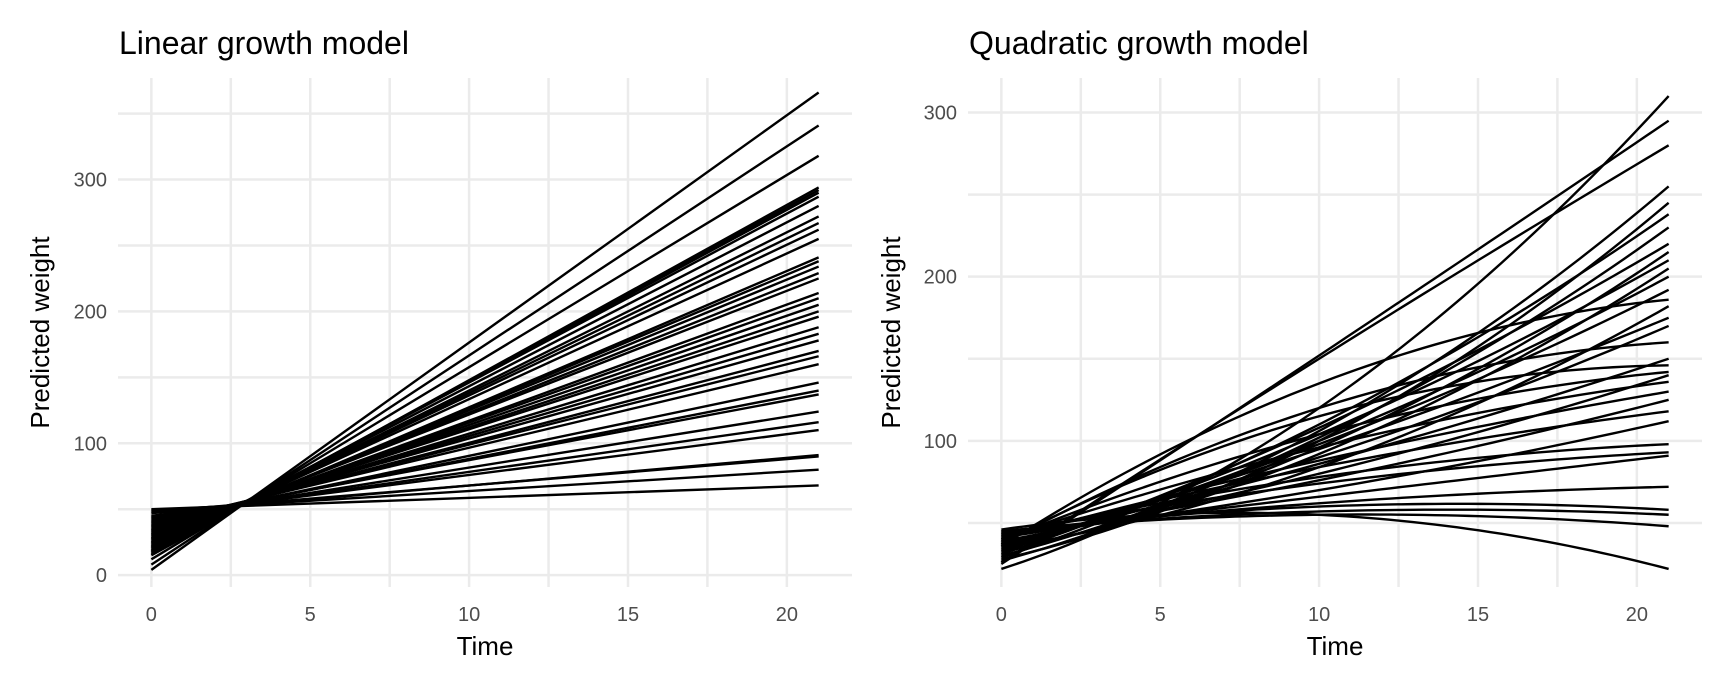 This screenshot has height=691, width=1728. Describe the element at coordinates (1139, 43) in the screenshot. I see `chart-title: Quadratic growth model` at that location.